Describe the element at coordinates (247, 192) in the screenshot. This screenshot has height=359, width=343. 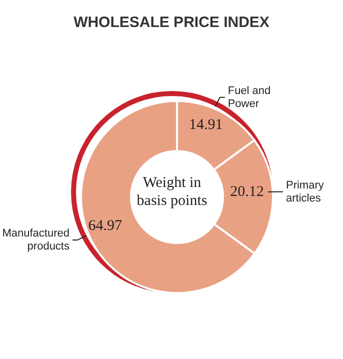
I see `data-label: 20.12` at that location.